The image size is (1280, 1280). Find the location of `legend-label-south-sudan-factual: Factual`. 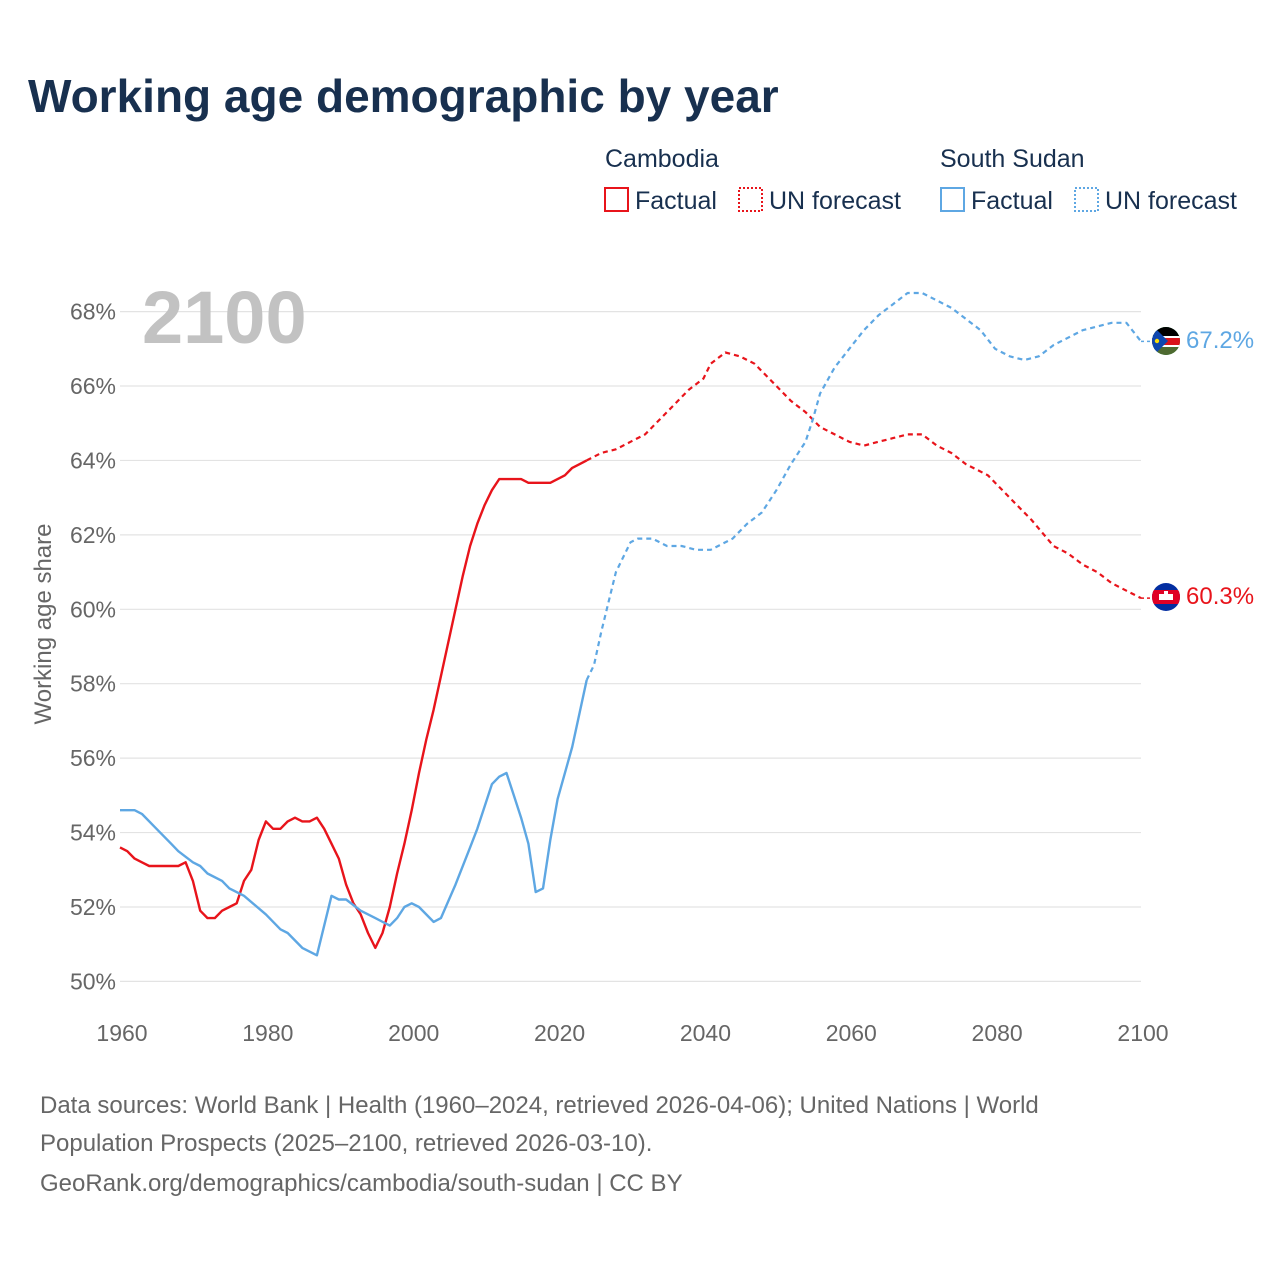

legend-label-south-sudan-factual: Factual is located at coordinates (1012, 201).